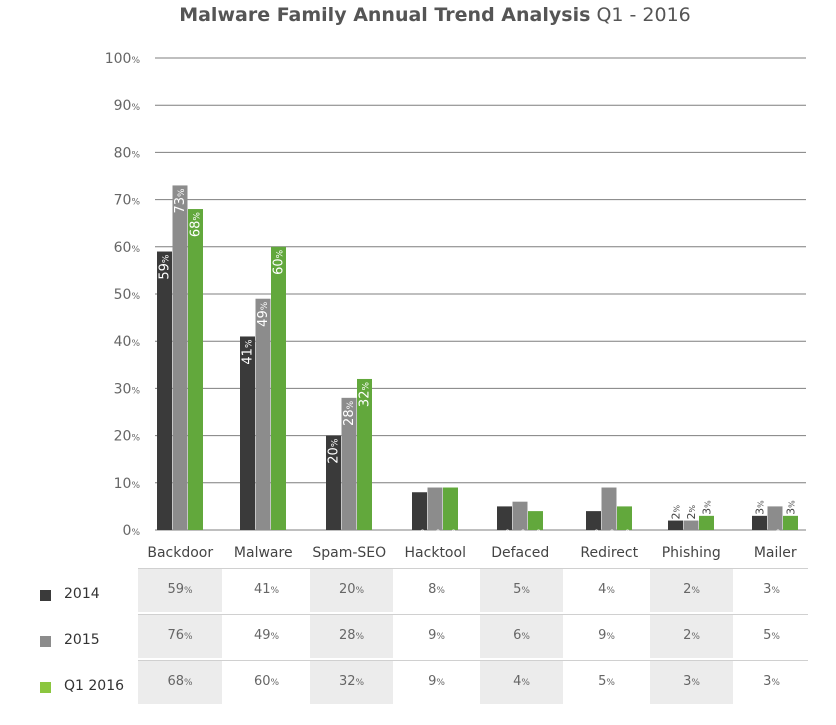 The height and width of the screenshot is (725, 836). I want to click on x-tick-label: Hacktool, so click(435, 553).